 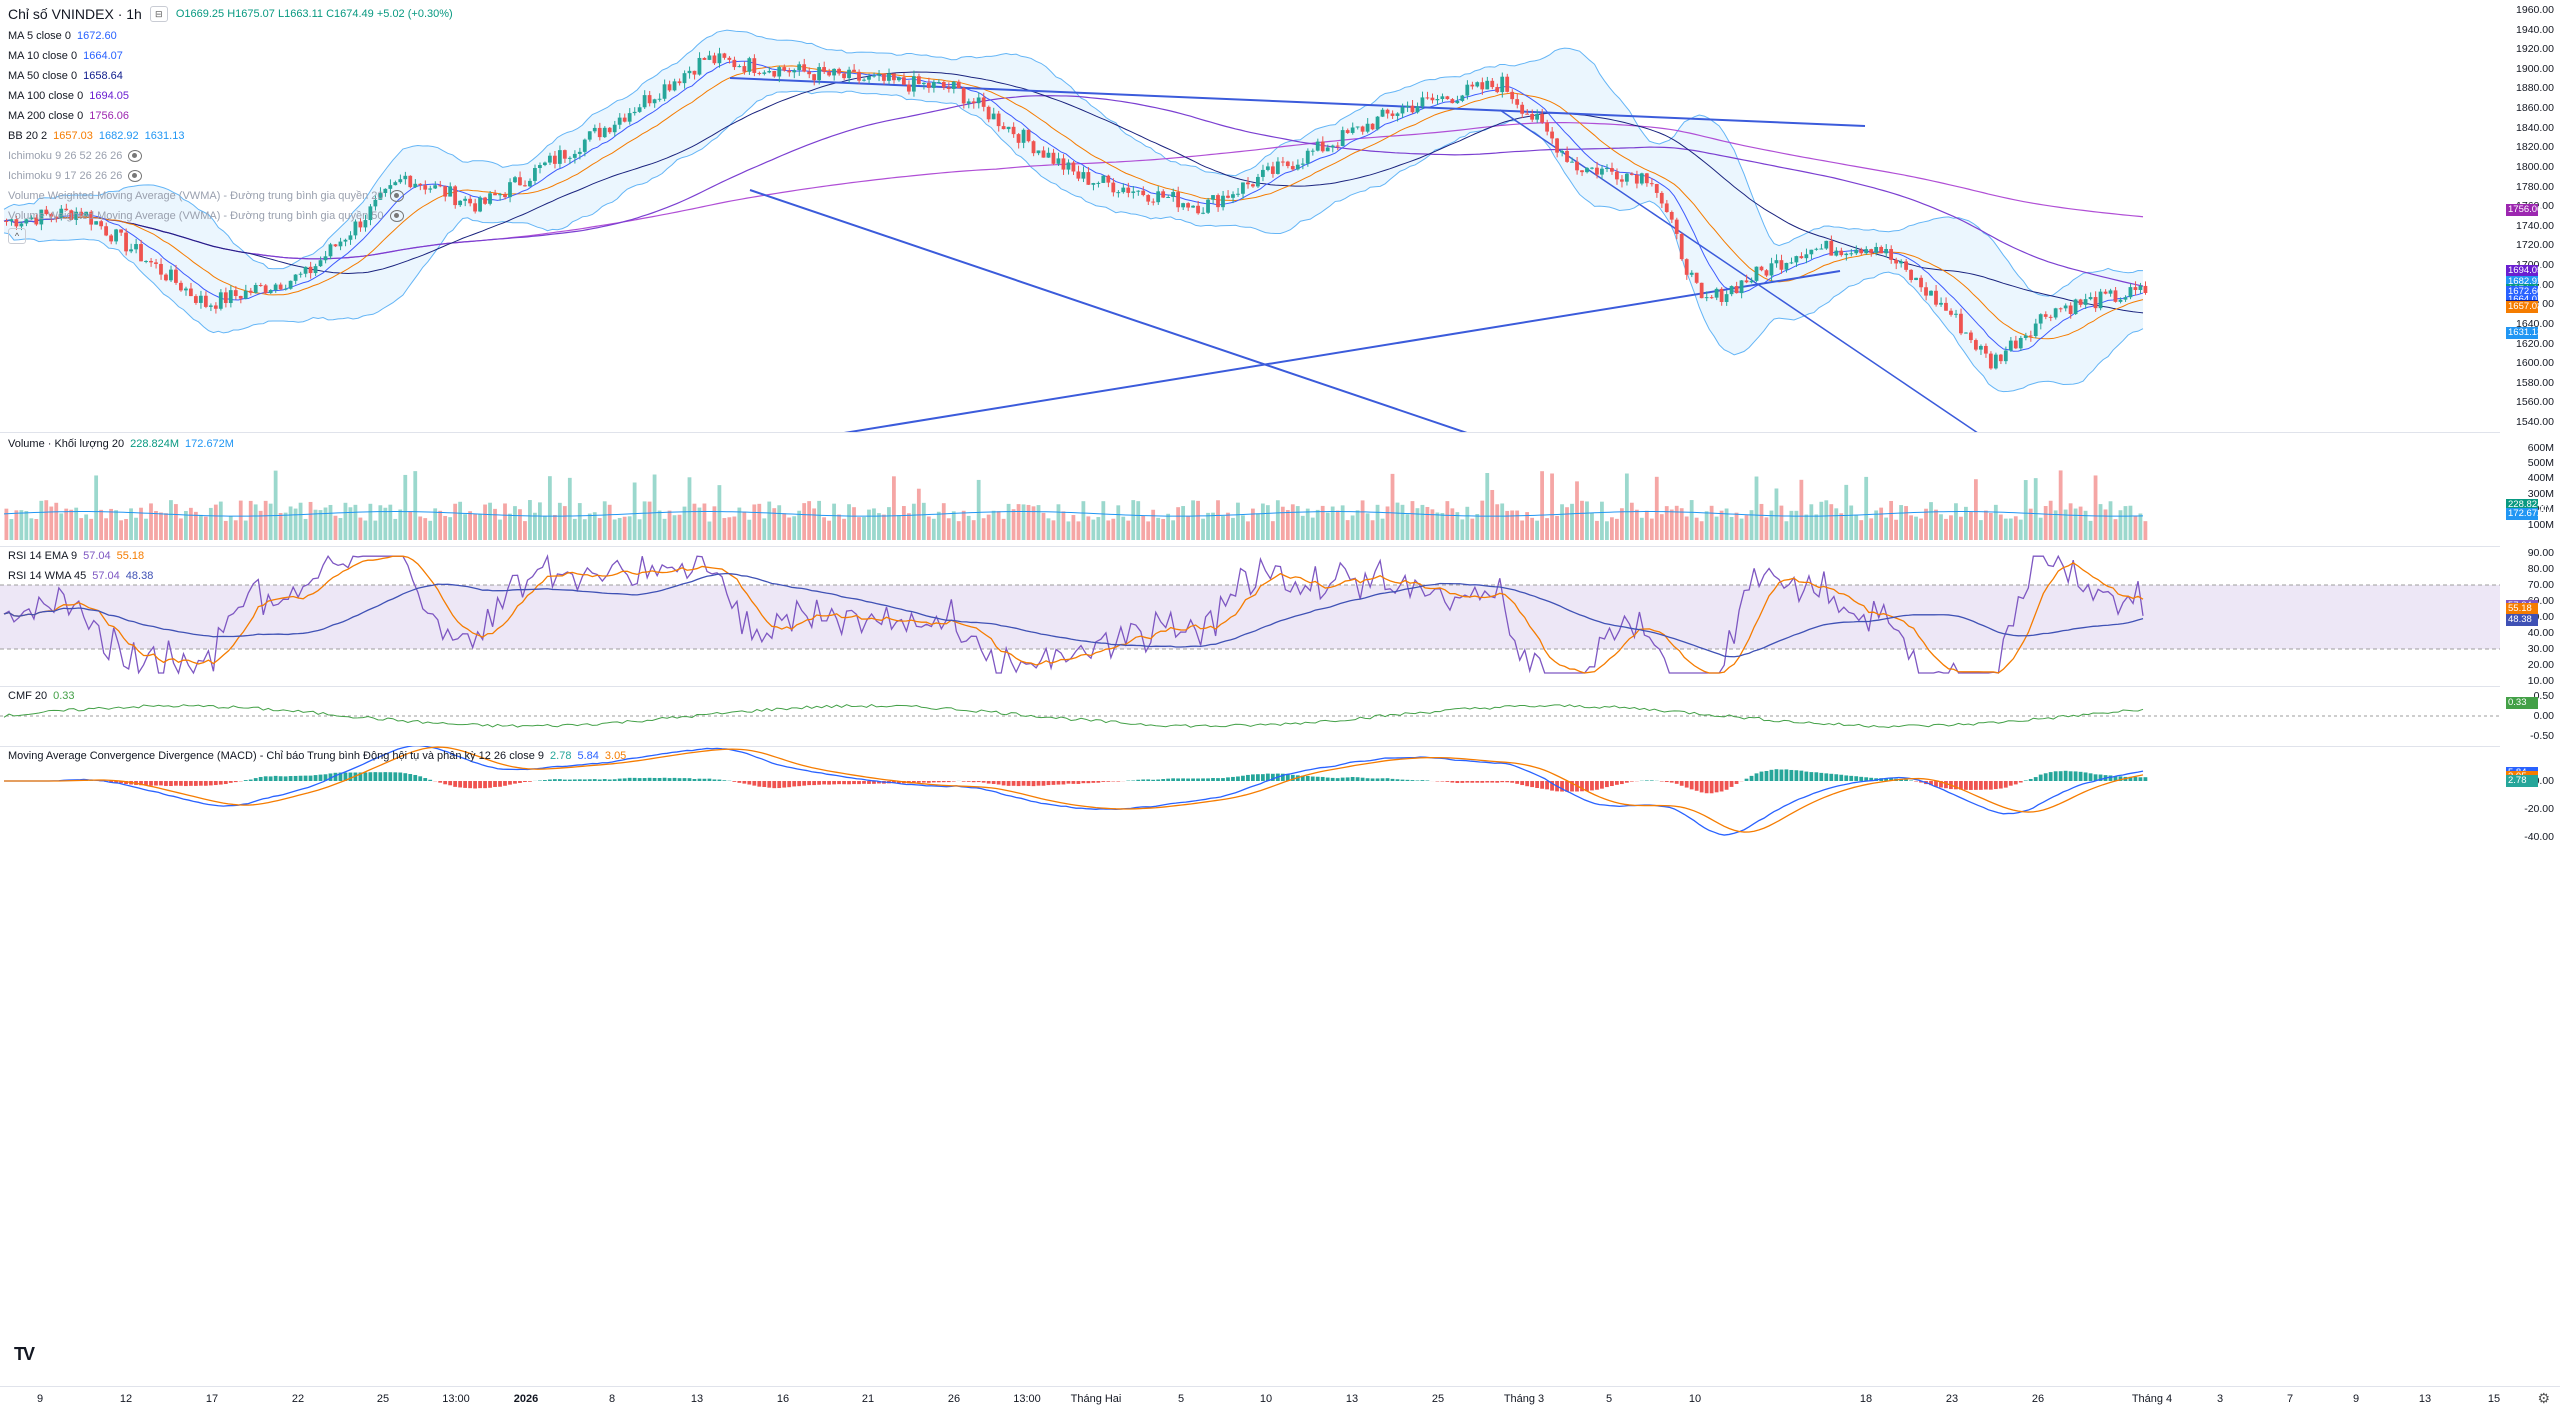 What do you see at coordinates (27, 696) in the screenshot?
I see `cmf-label: CMF 20` at bounding box center [27, 696].